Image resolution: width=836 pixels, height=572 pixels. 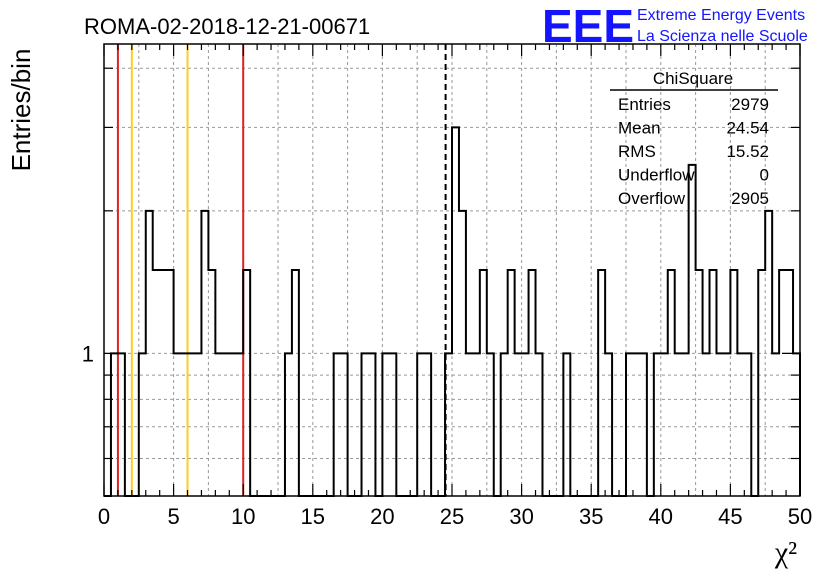 I want to click on stats-row-value: 15.52, so click(x=747, y=151).